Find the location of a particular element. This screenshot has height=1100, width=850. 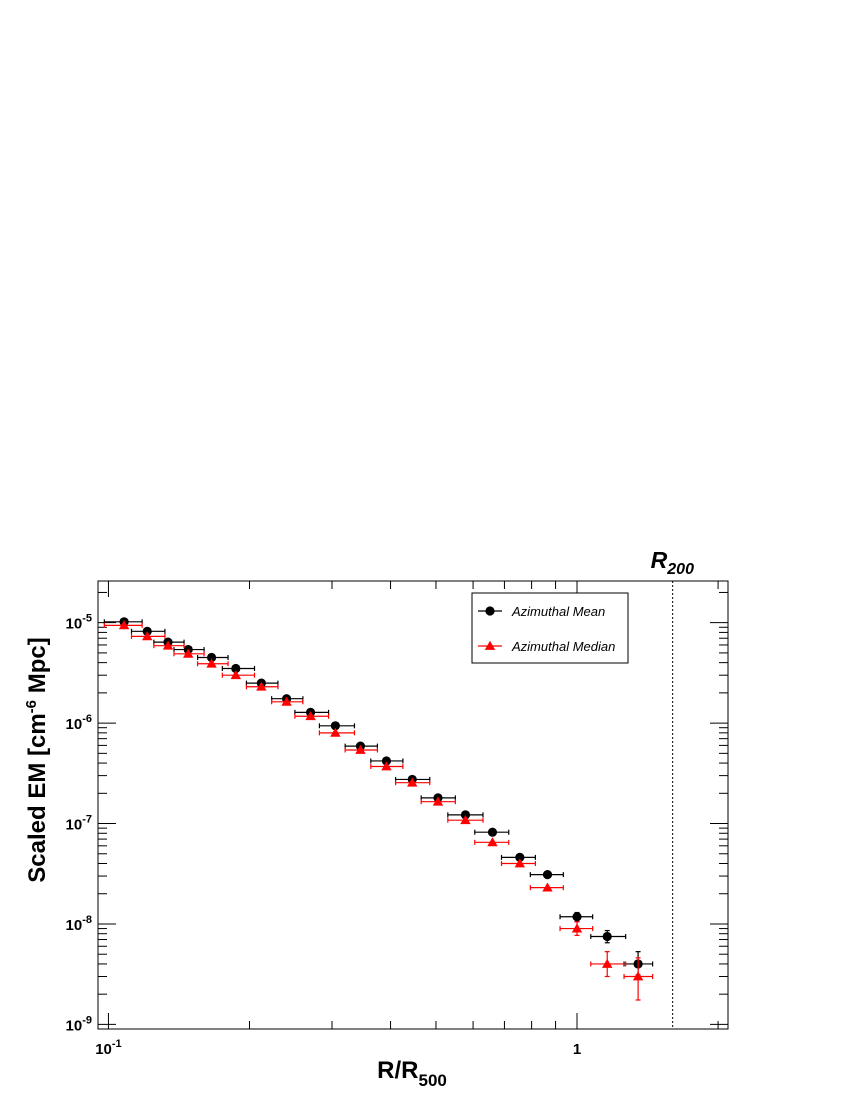

legend-marker-mean is located at coordinates (490, 611).